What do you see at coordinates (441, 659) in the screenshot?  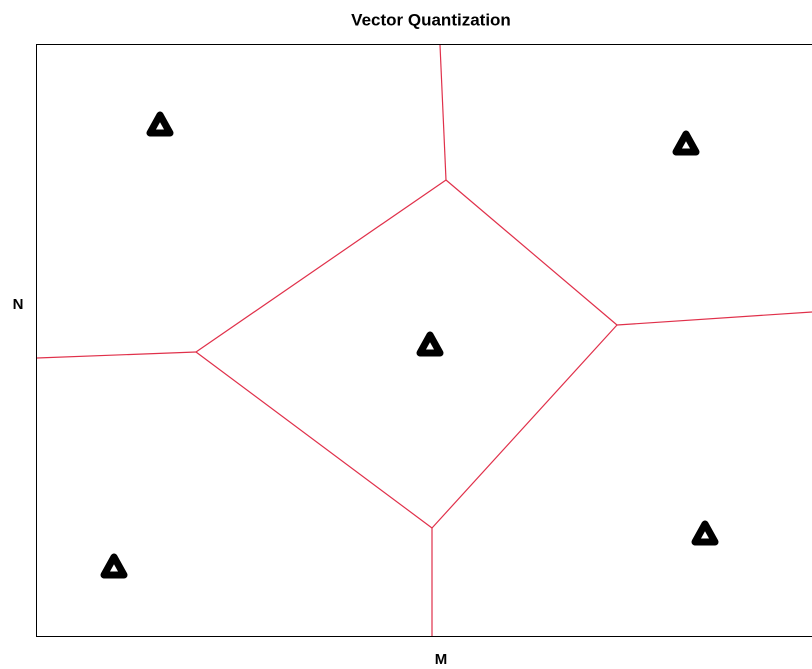 I see `x-label: M` at bounding box center [441, 659].